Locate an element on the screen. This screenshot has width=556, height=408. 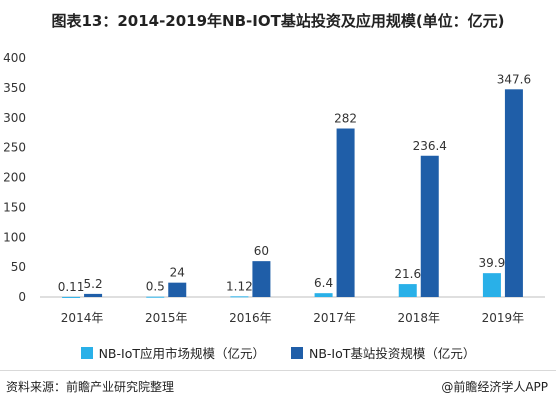
y-tick-label: 50 is located at coordinates (18, 267).